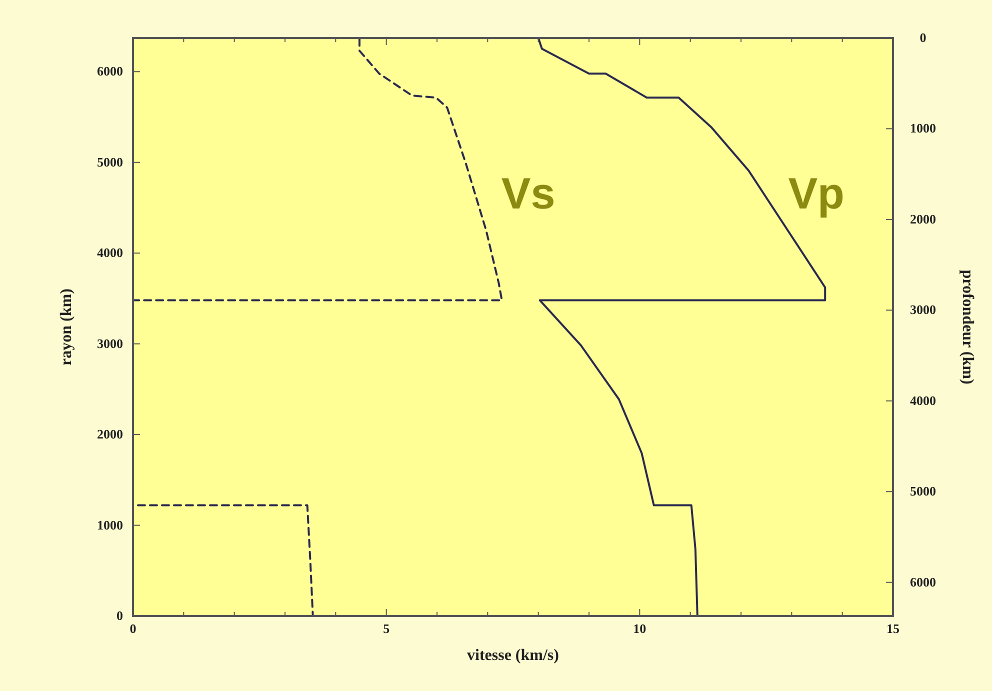 The width and height of the screenshot is (992, 691). Describe the element at coordinates (110, 162) in the screenshot. I see `y-tick-label: 5000` at that location.